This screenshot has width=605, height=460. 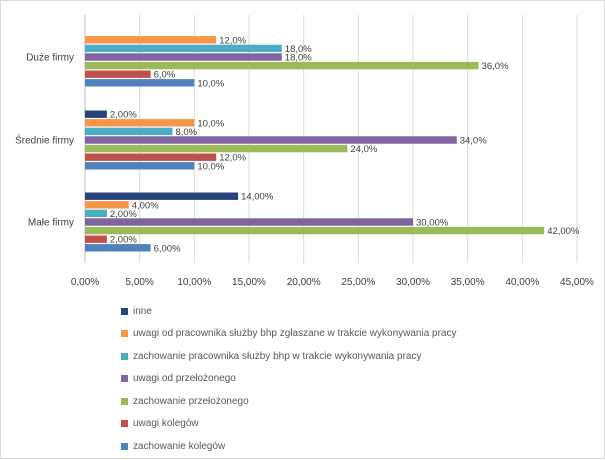 I want to click on data-label: 6,00%, so click(x=167, y=248).